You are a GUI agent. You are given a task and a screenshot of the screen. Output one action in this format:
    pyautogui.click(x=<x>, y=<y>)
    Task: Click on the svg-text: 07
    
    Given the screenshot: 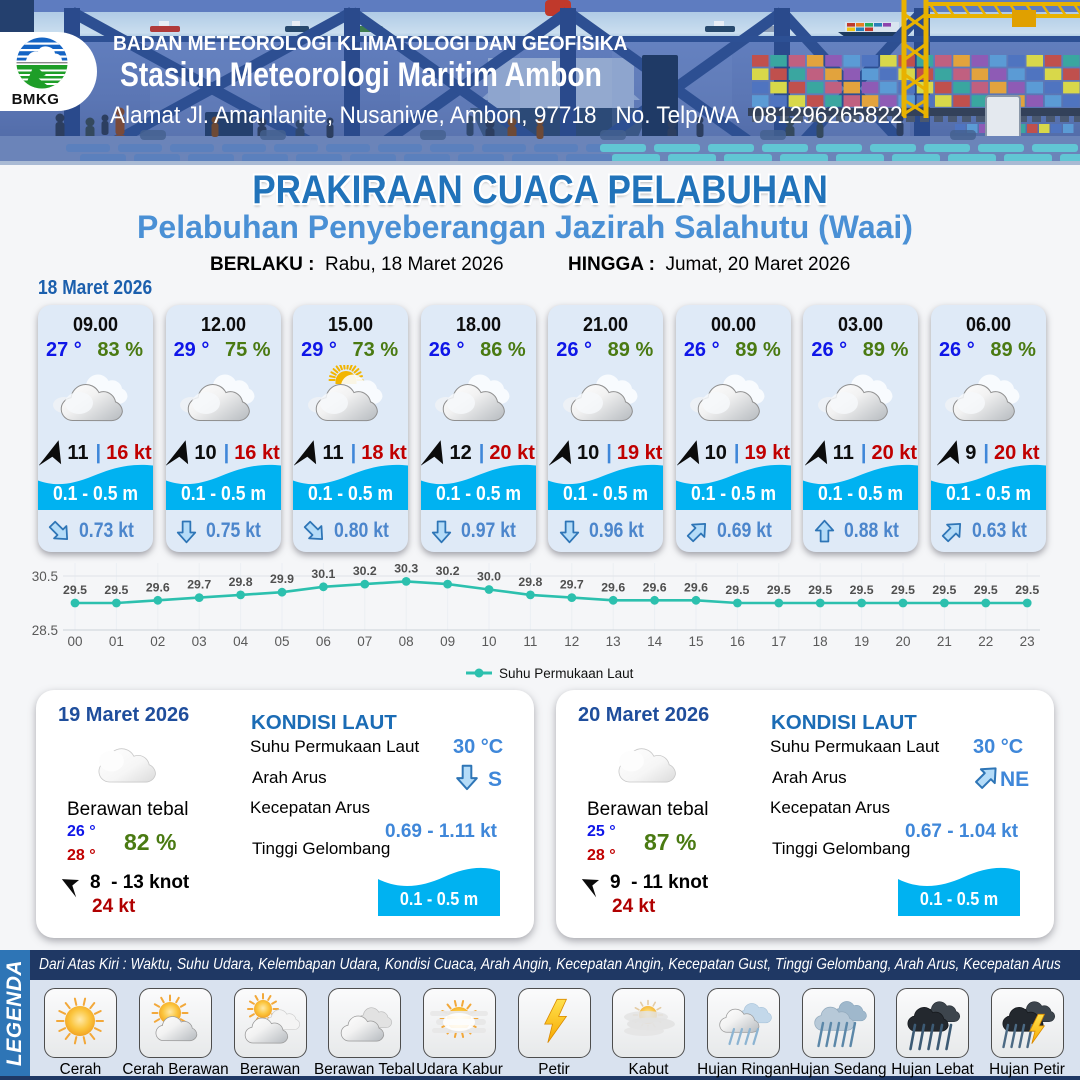 What is the action you would take?
    pyautogui.click(x=364, y=641)
    